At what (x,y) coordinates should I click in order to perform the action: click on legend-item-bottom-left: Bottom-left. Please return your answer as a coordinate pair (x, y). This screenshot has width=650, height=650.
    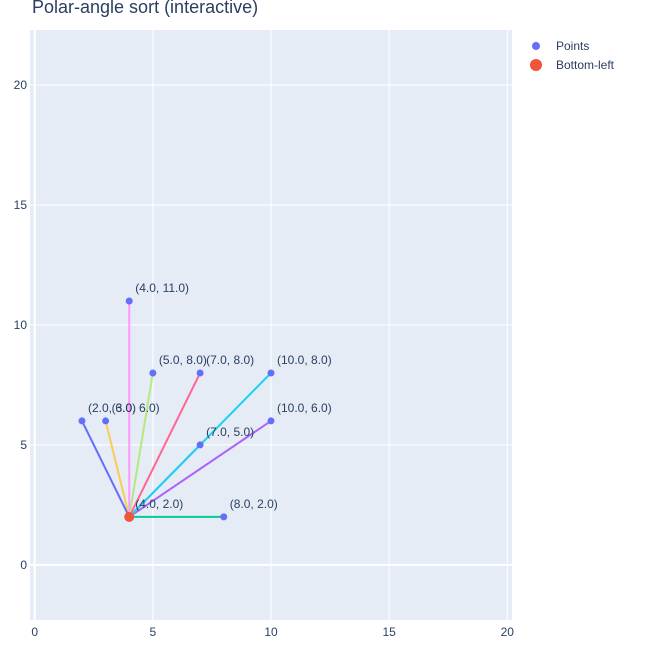
    Looking at the image, I should click on (572, 64).